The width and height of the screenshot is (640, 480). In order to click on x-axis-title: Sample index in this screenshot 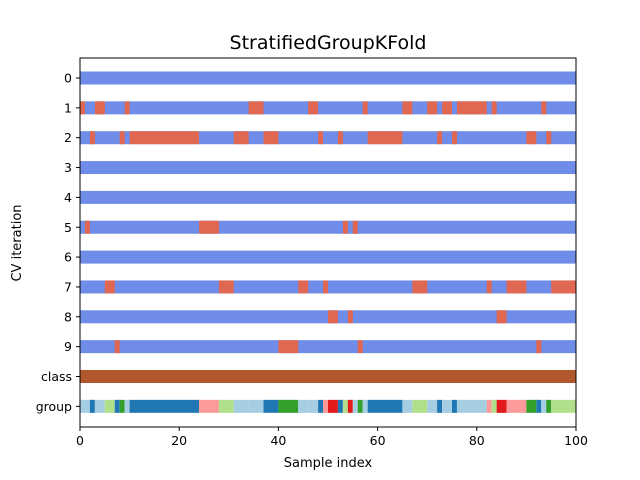, I will do `click(328, 463)`.